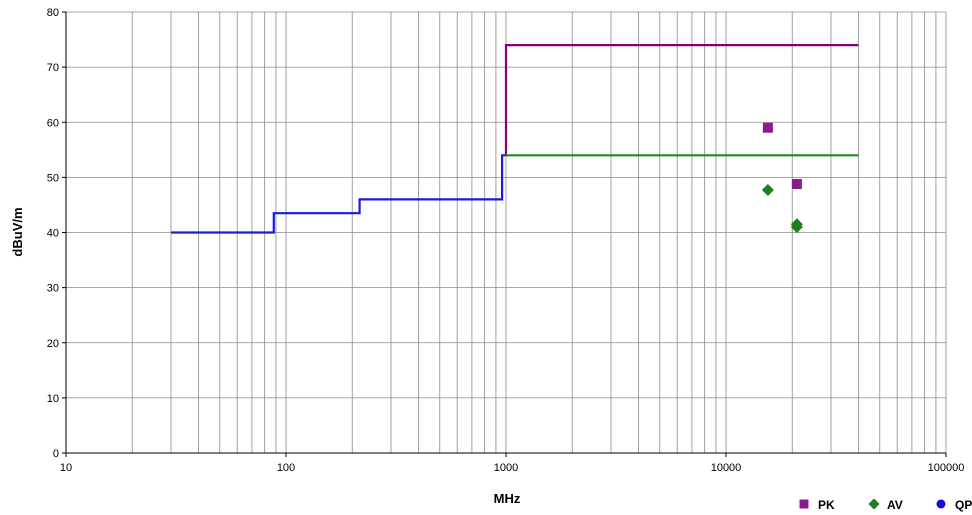 The height and width of the screenshot is (515, 972). Describe the element at coordinates (53, 344) in the screenshot. I see `y-tick-label: 20` at that location.